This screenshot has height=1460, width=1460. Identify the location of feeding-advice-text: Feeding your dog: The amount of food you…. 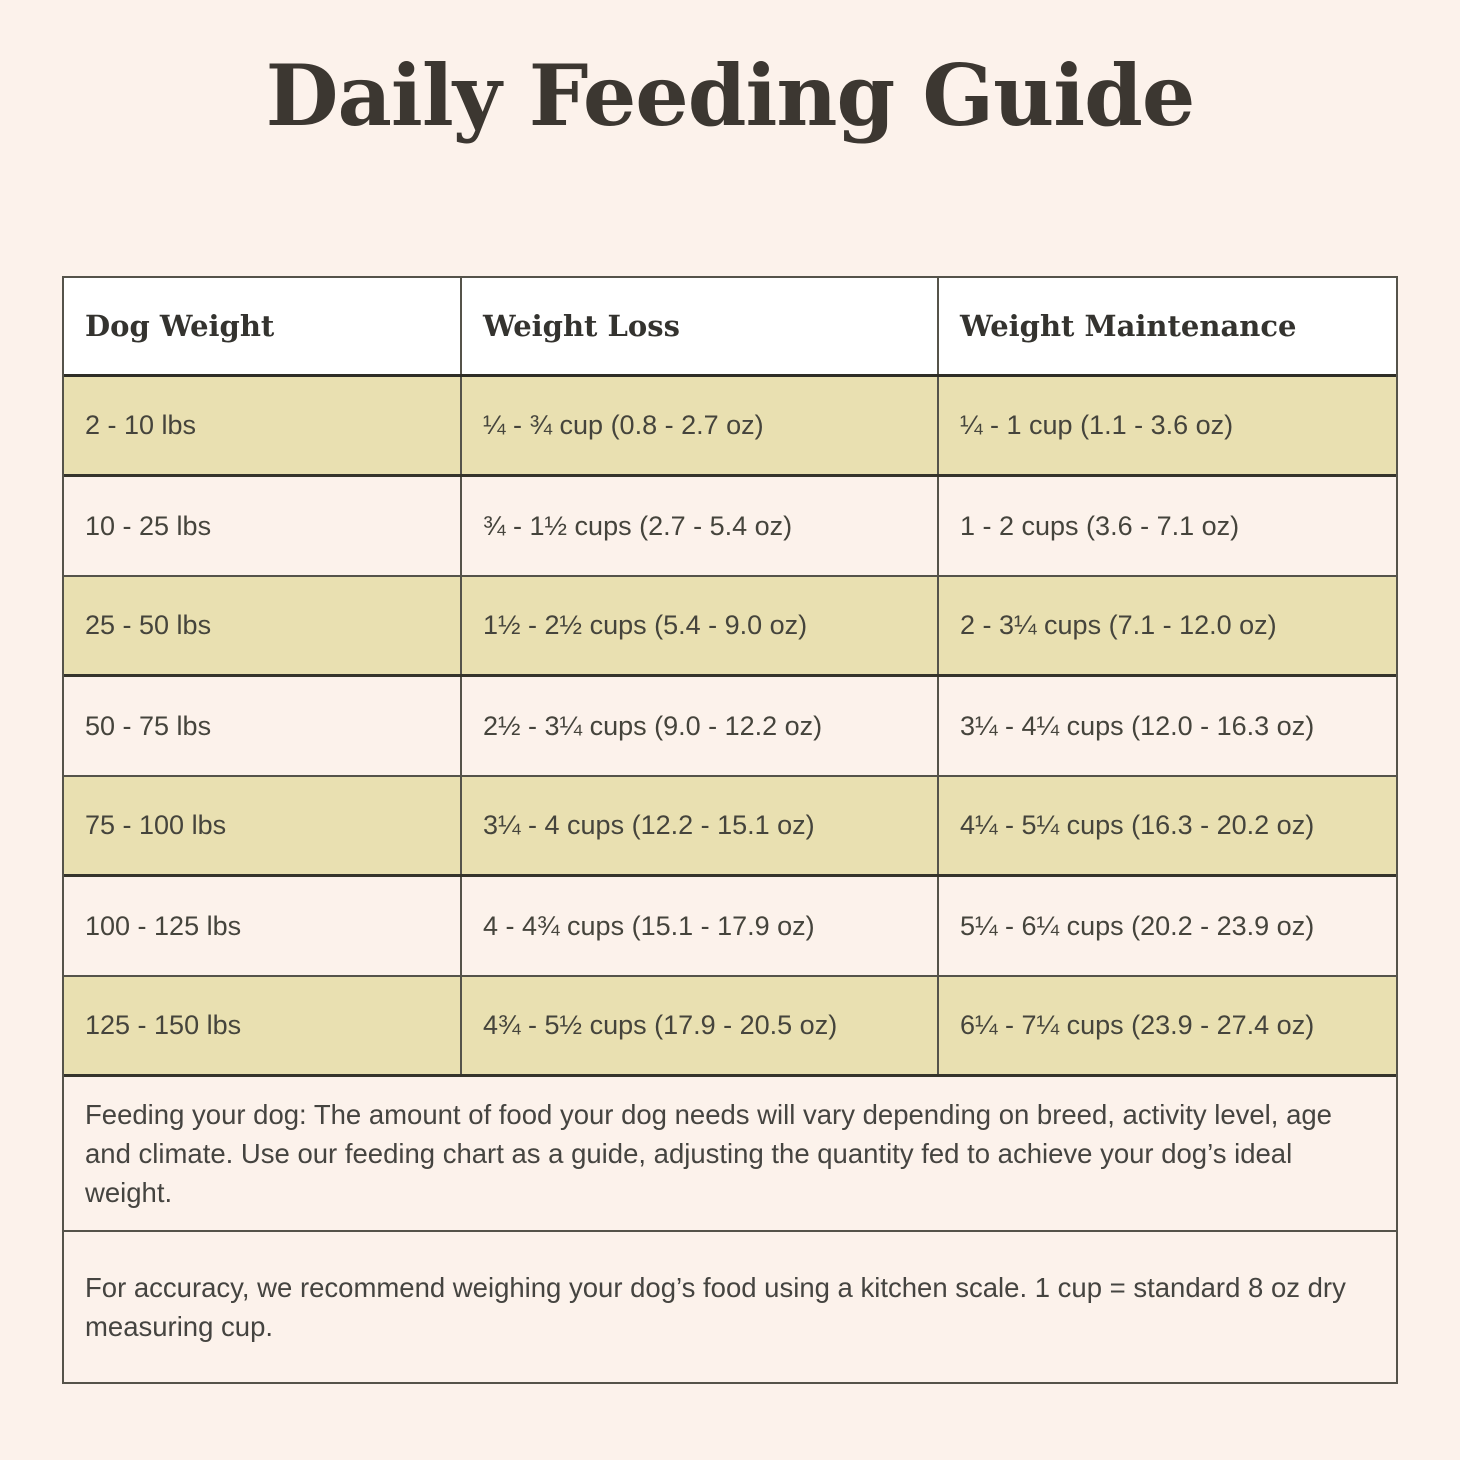
(708, 1154).